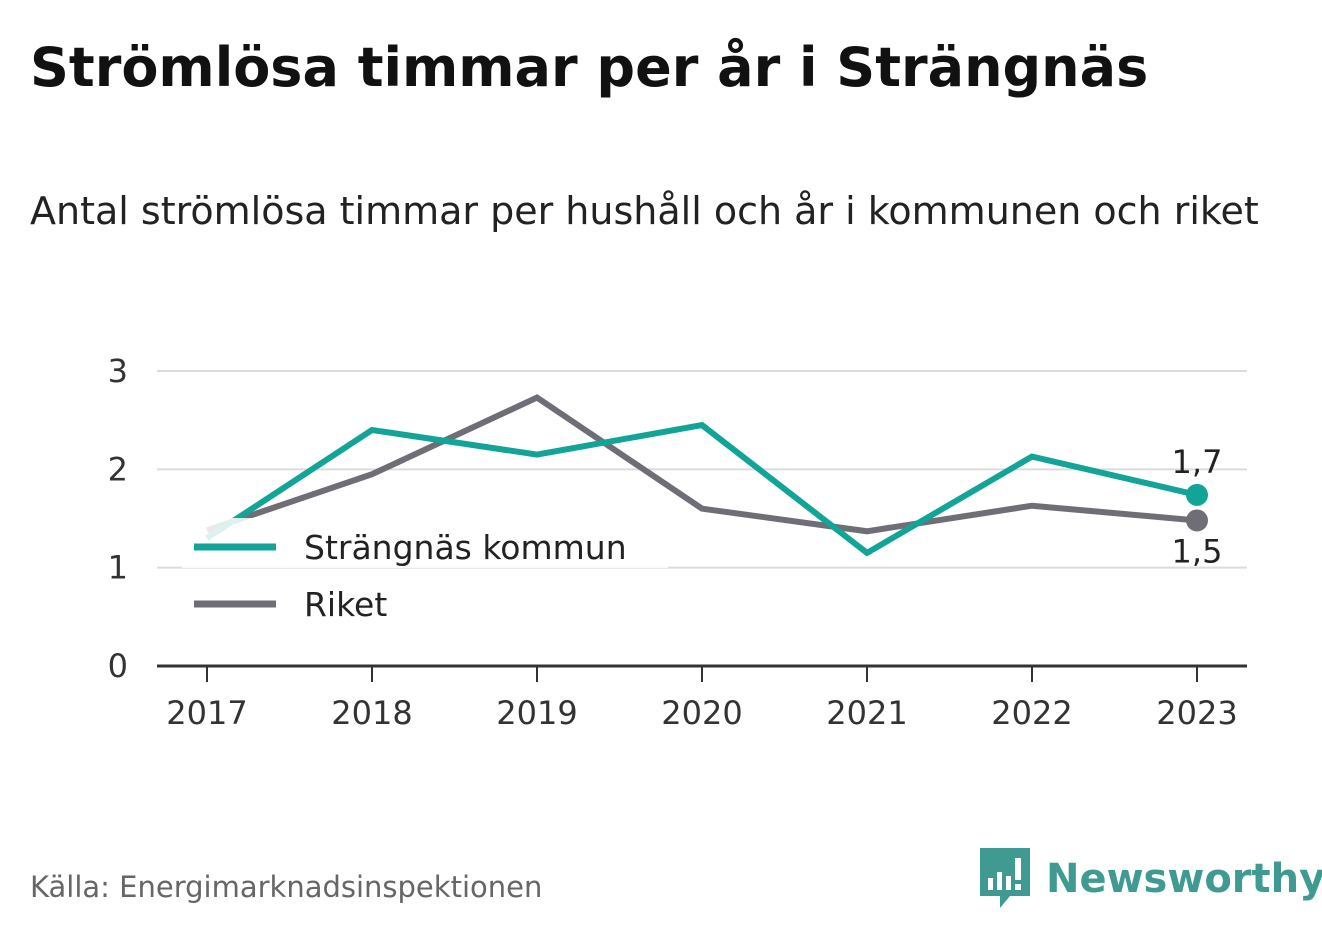 The width and height of the screenshot is (1322, 939). Describe the element at coordinates (118, 568) in the screenshot. I see `y-tick-label: 1` at that location.